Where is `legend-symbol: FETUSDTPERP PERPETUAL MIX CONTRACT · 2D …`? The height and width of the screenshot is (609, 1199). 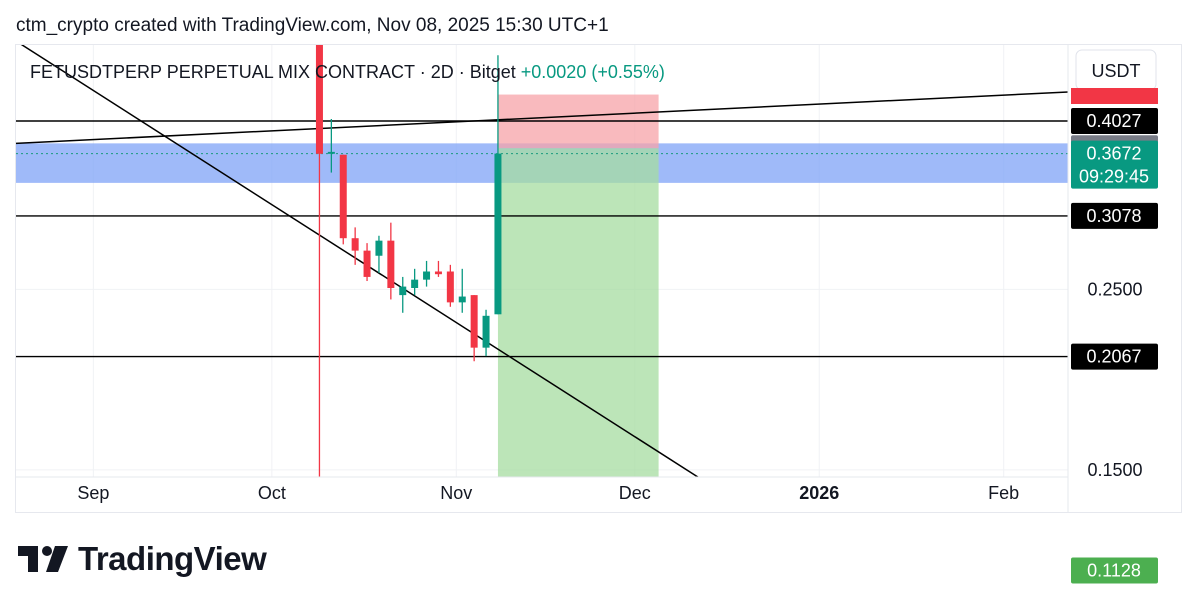 legend-symbol: FETUSDTPERP PERPETUAL MIX CONTRACT · 2D … is located at coordinates (275, 72).